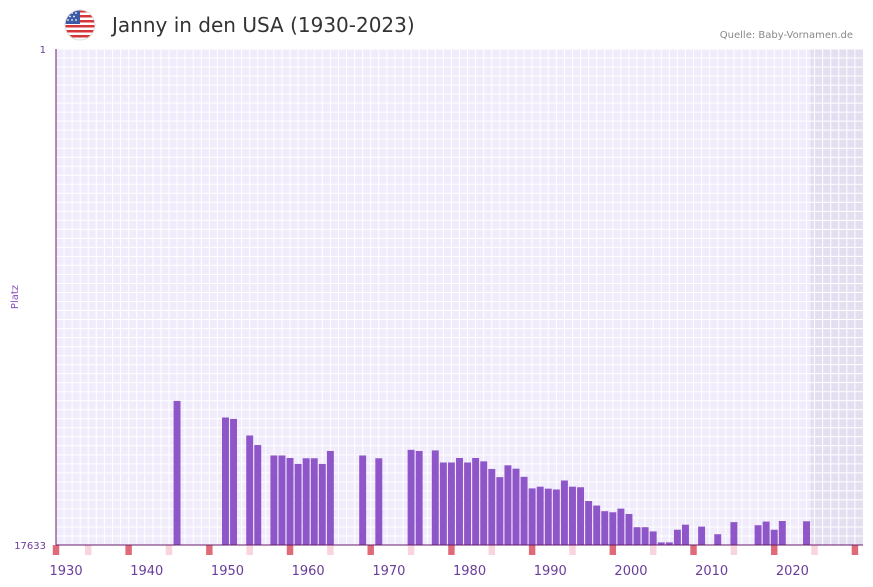 This screenshot has width=873, height=587. What do you see at coordinates (550, 571) in the screenshot?
I see `x-tick-label-1990: 1990` at bounding box center [550, 571].